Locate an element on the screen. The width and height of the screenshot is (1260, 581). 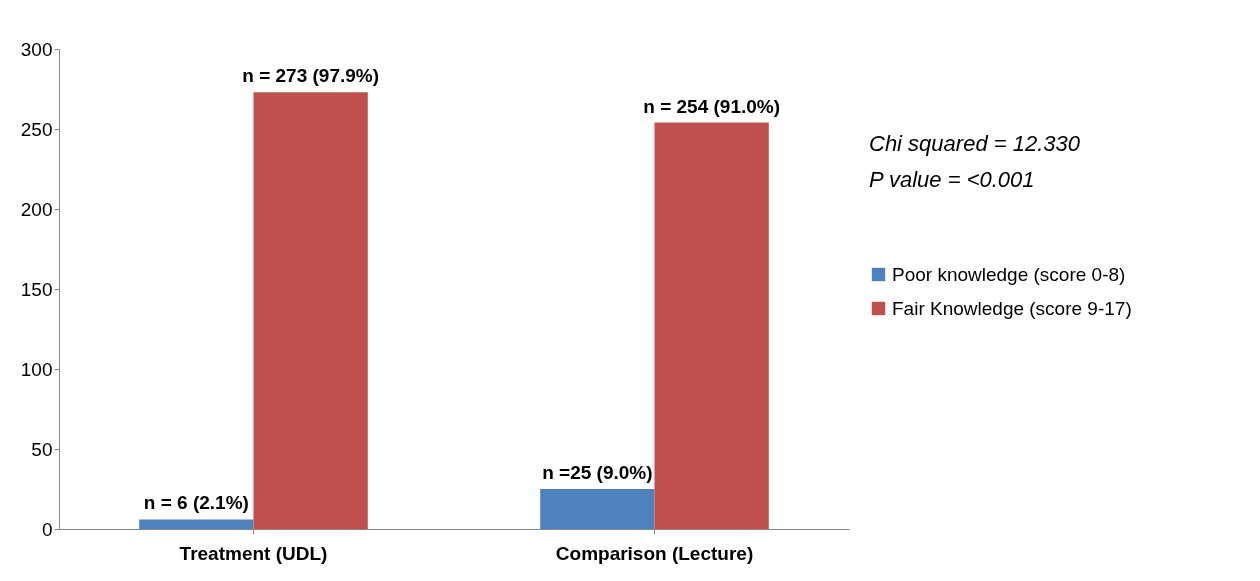
y-tick-label: 300 is located at coordinates (36, 49).